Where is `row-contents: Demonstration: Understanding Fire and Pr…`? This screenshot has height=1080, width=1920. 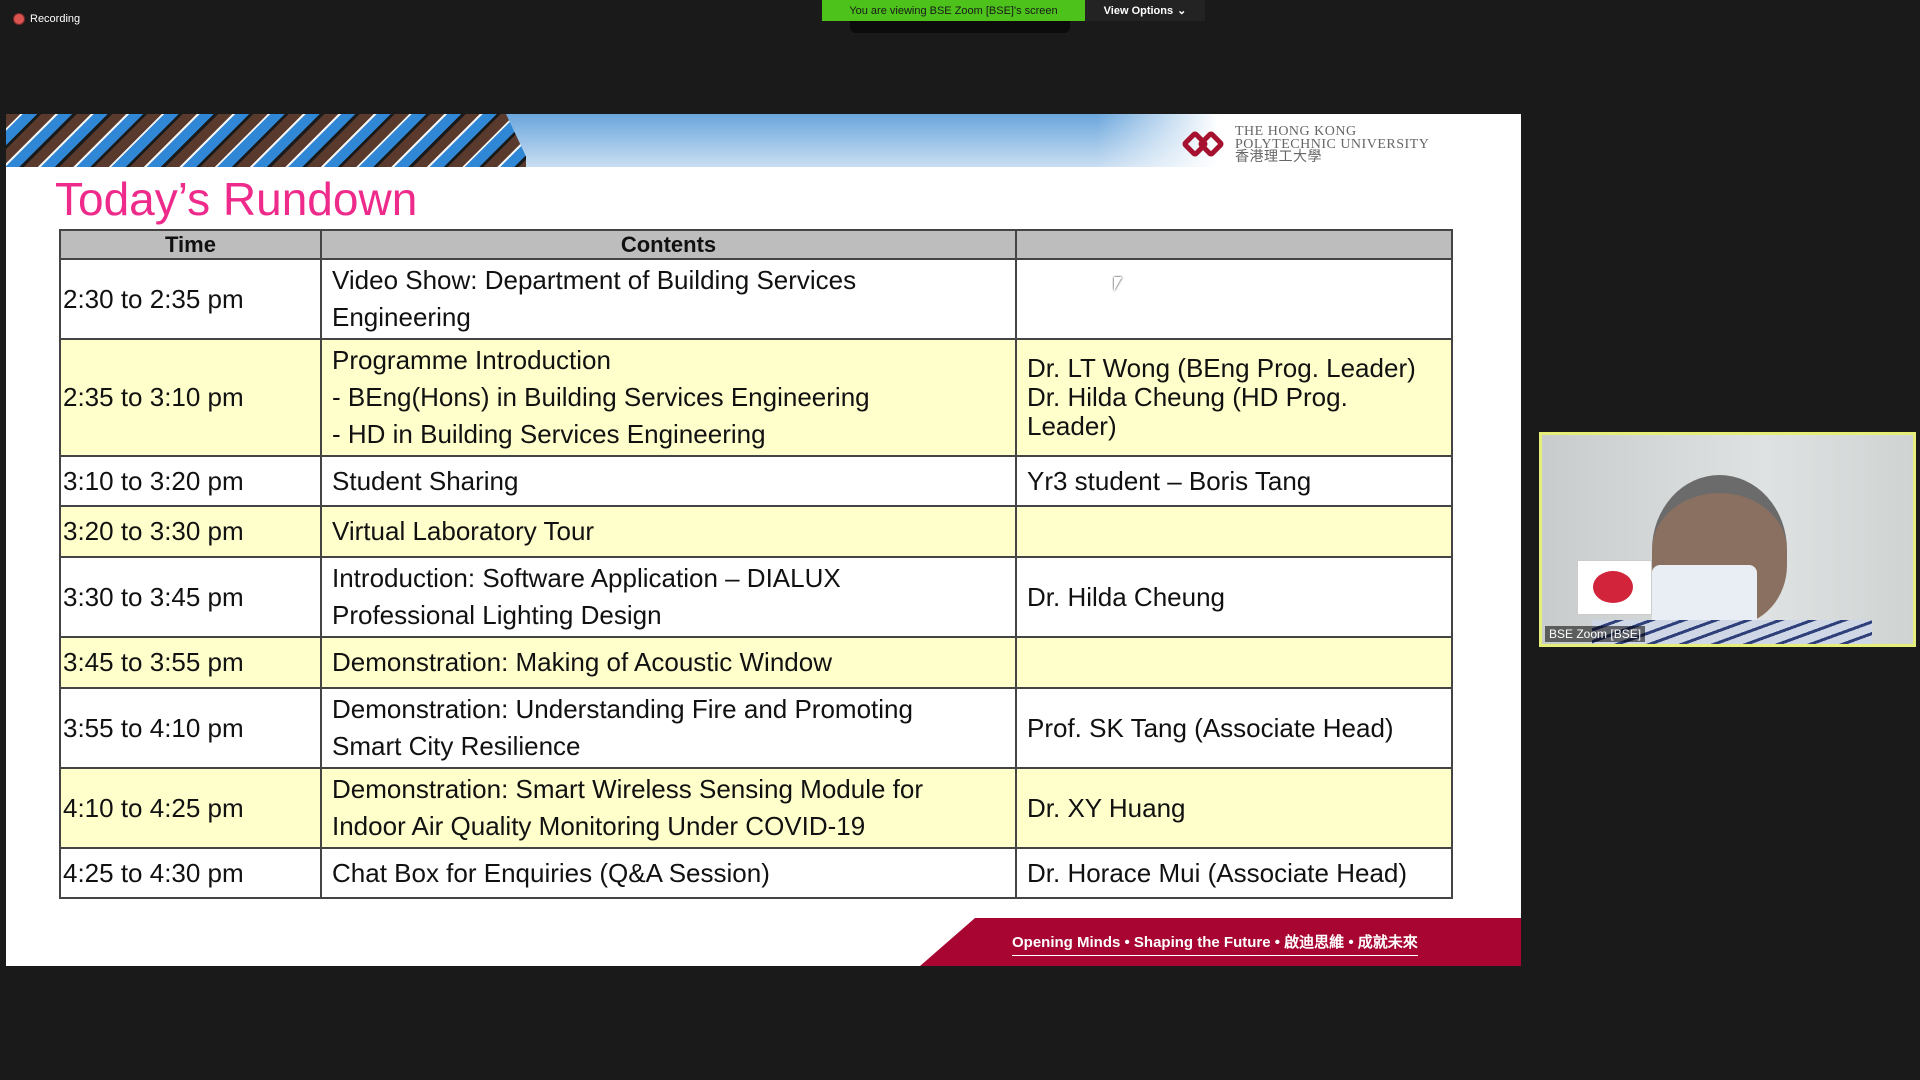 row-contents: Demonstration: Understanding Fire and Pr… is located at coordinates (668, 728).